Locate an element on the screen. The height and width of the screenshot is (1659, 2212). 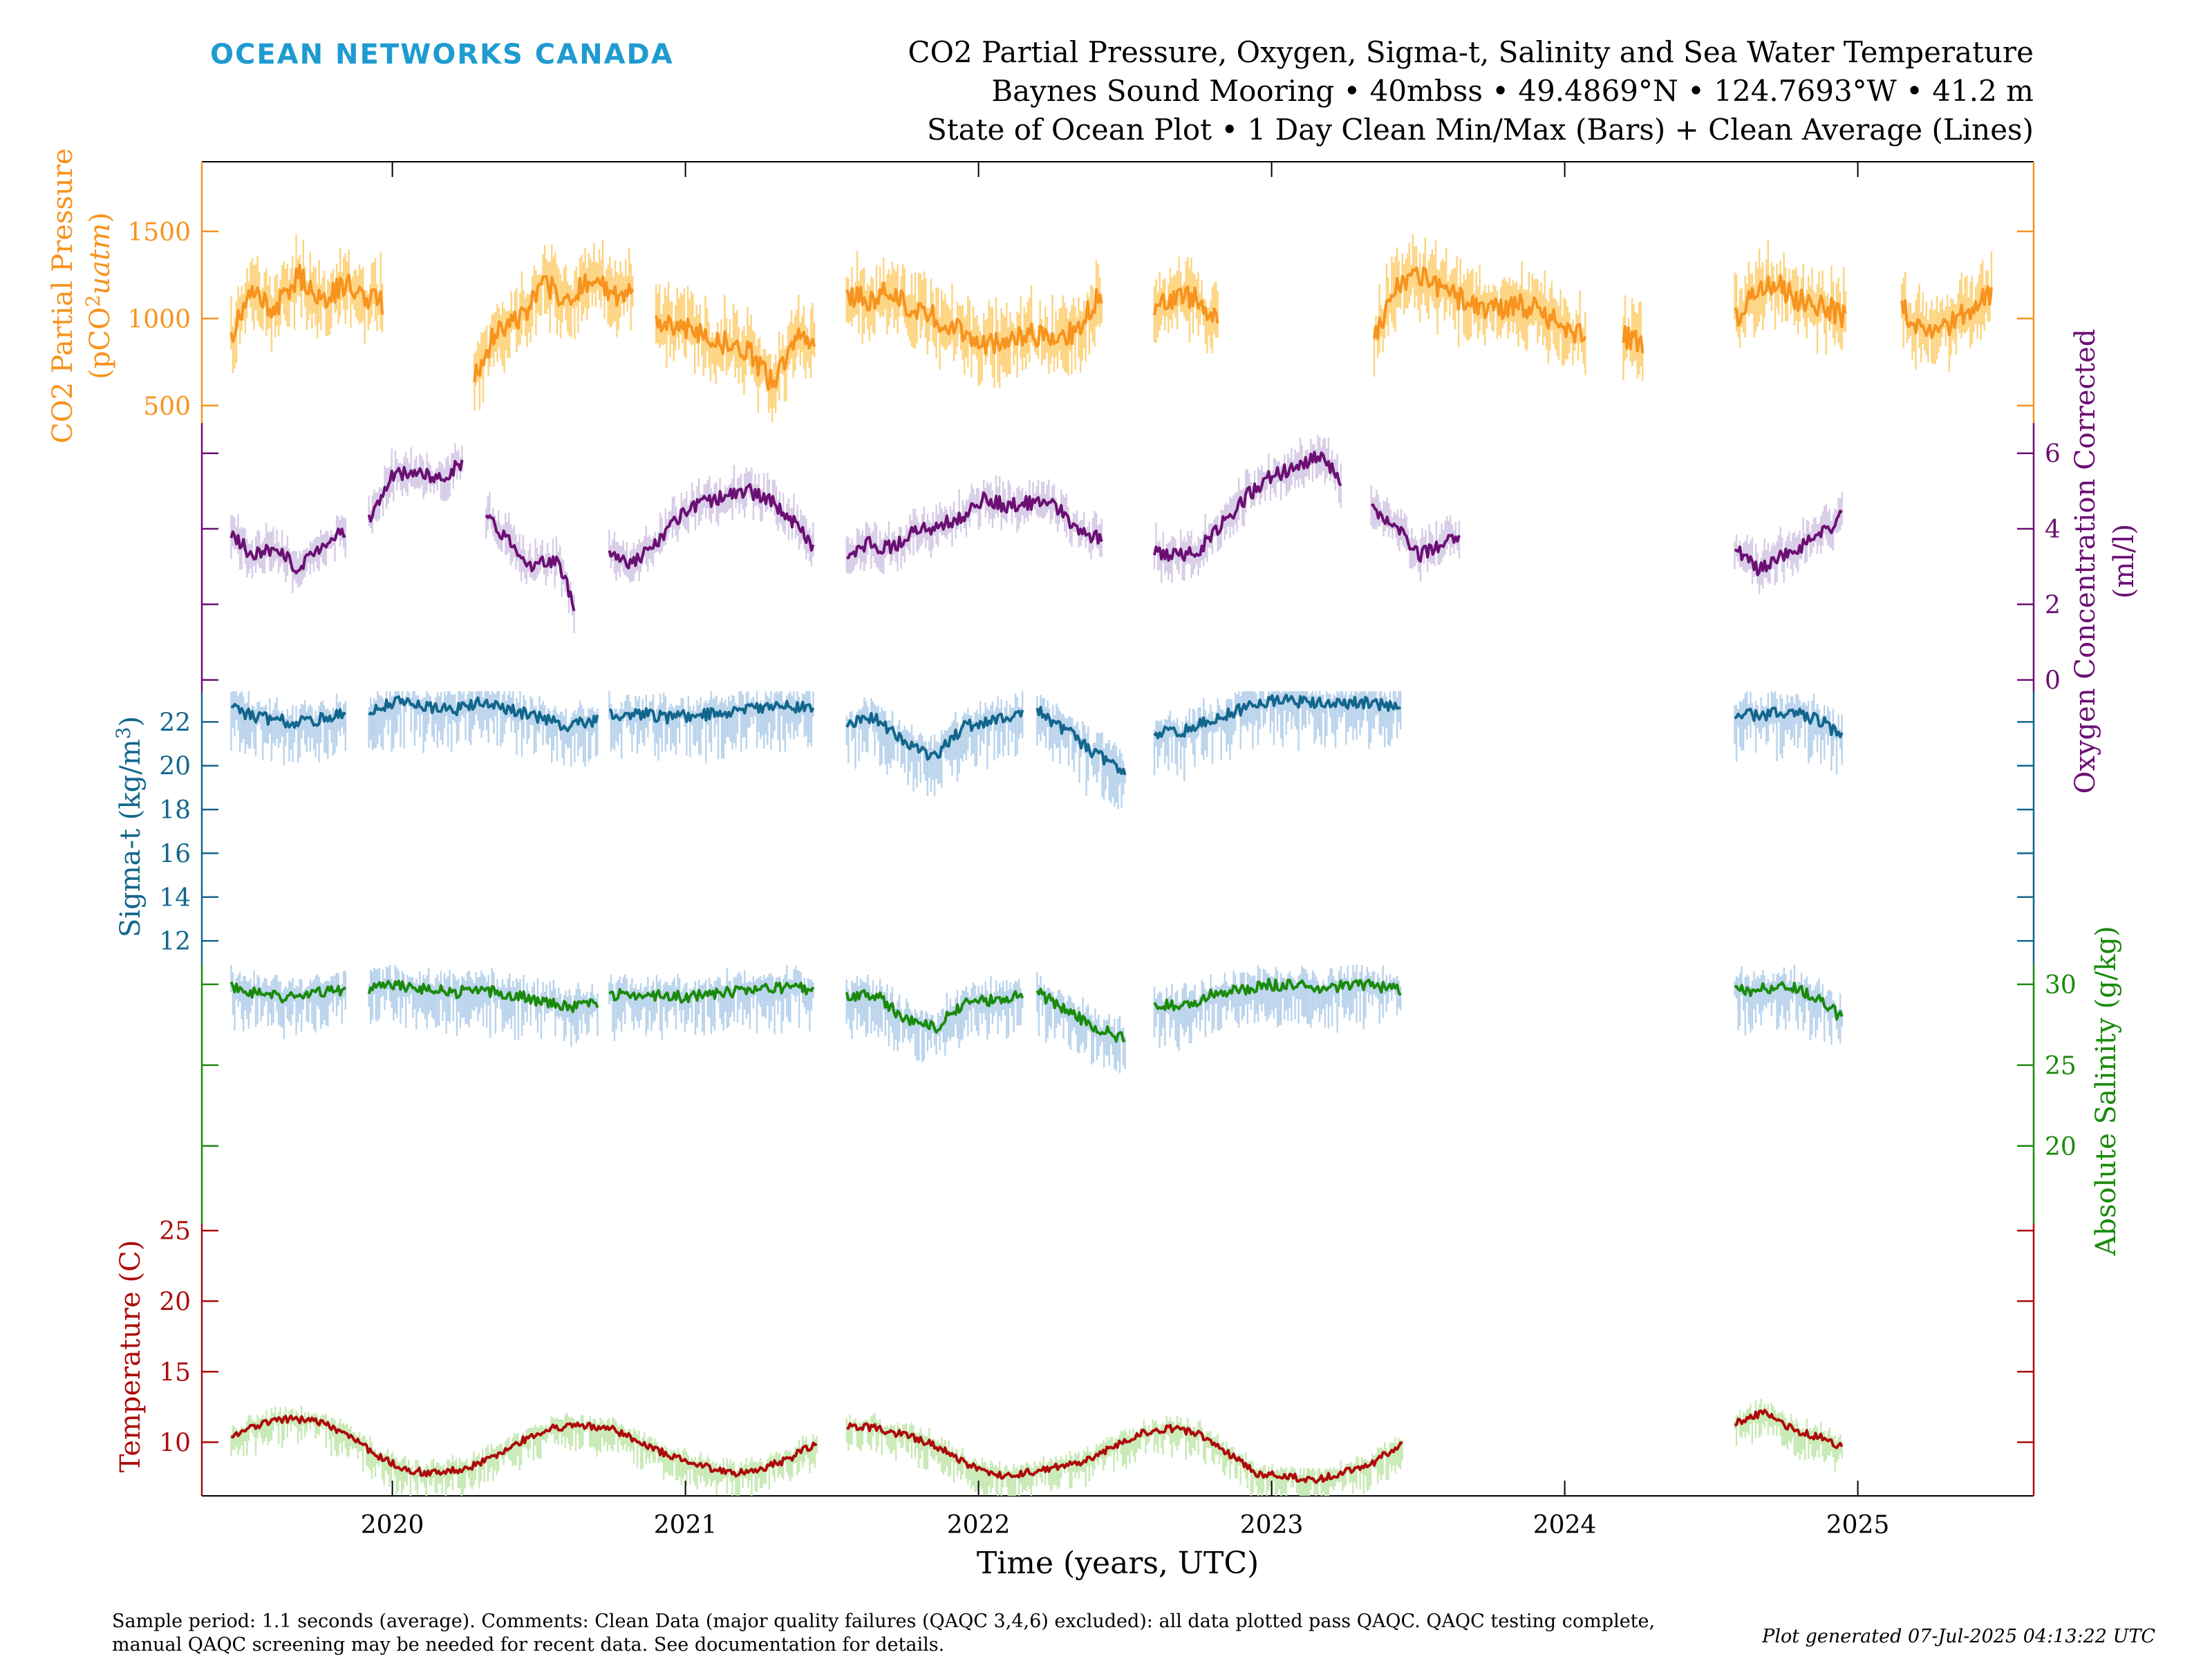
oxygen-y-tick-label: 4 is located at coordinates (2053, 530).